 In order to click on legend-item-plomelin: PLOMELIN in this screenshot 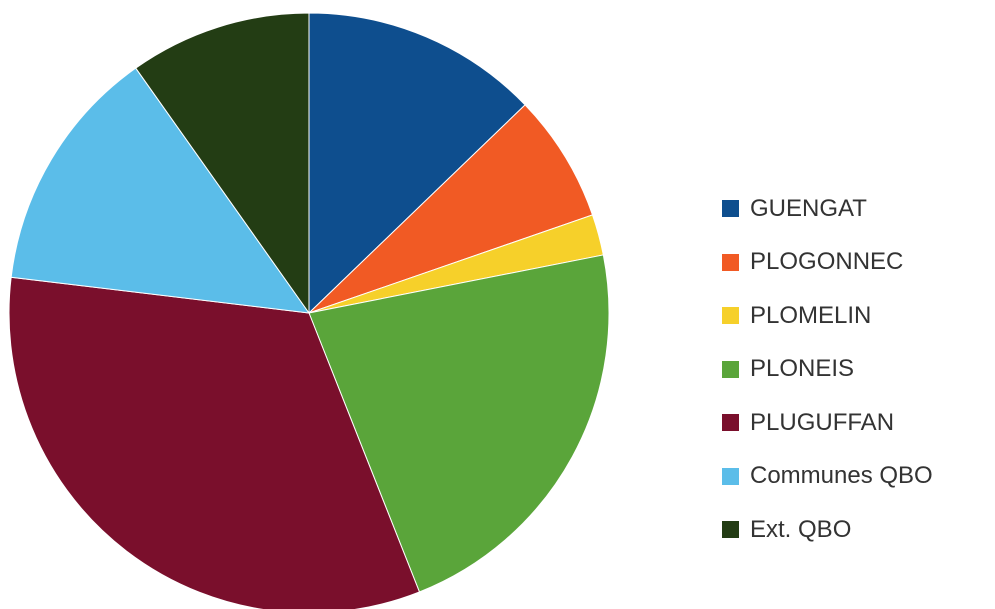, I will do `click(827, 316)`.